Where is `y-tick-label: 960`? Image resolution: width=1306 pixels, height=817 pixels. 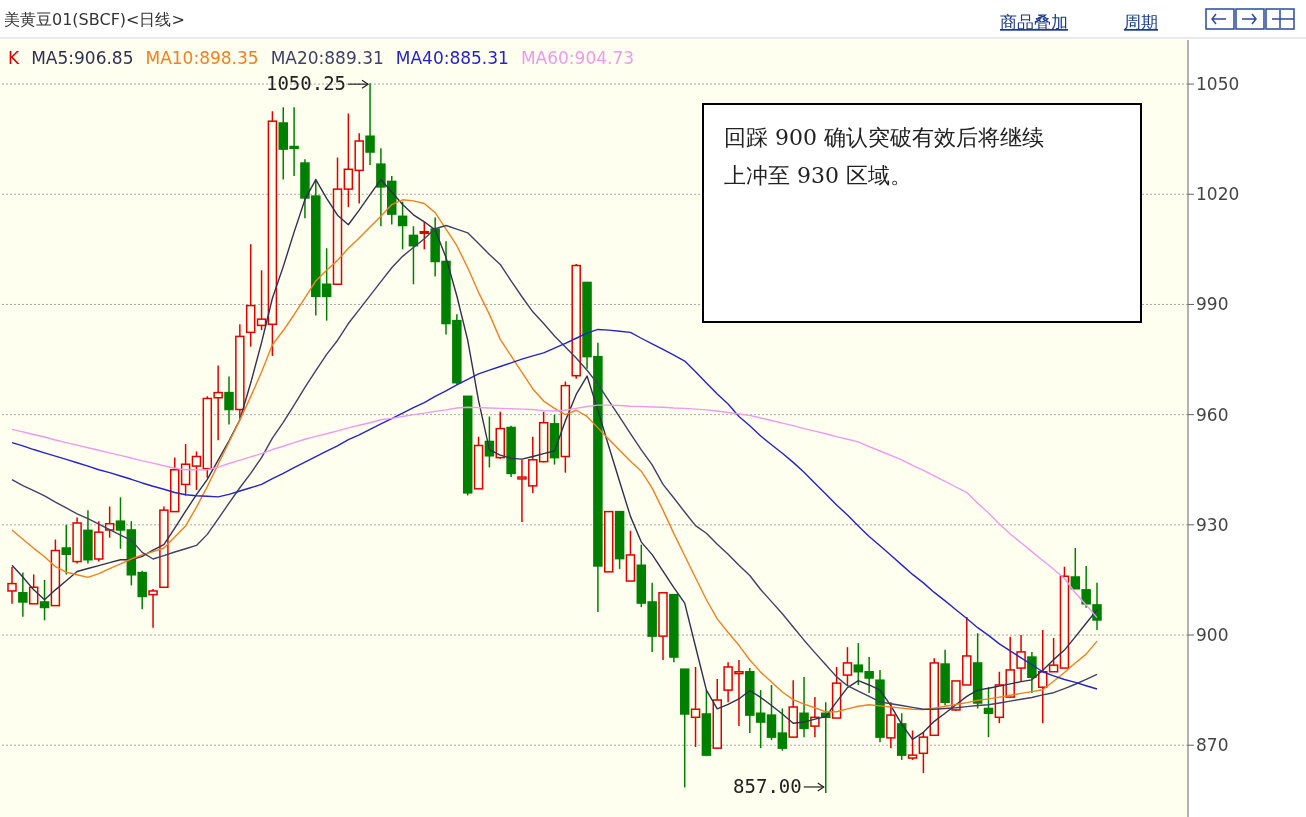
y-tick-label: 960 is located at coordinates (1212, 414).